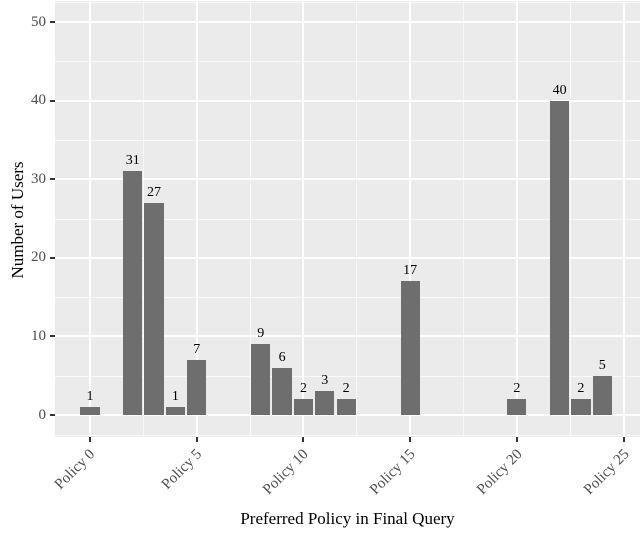  Describe the element at coordinates (286, 472) in the screenshot. I see `x-tick-label: Policy 10` at that location.